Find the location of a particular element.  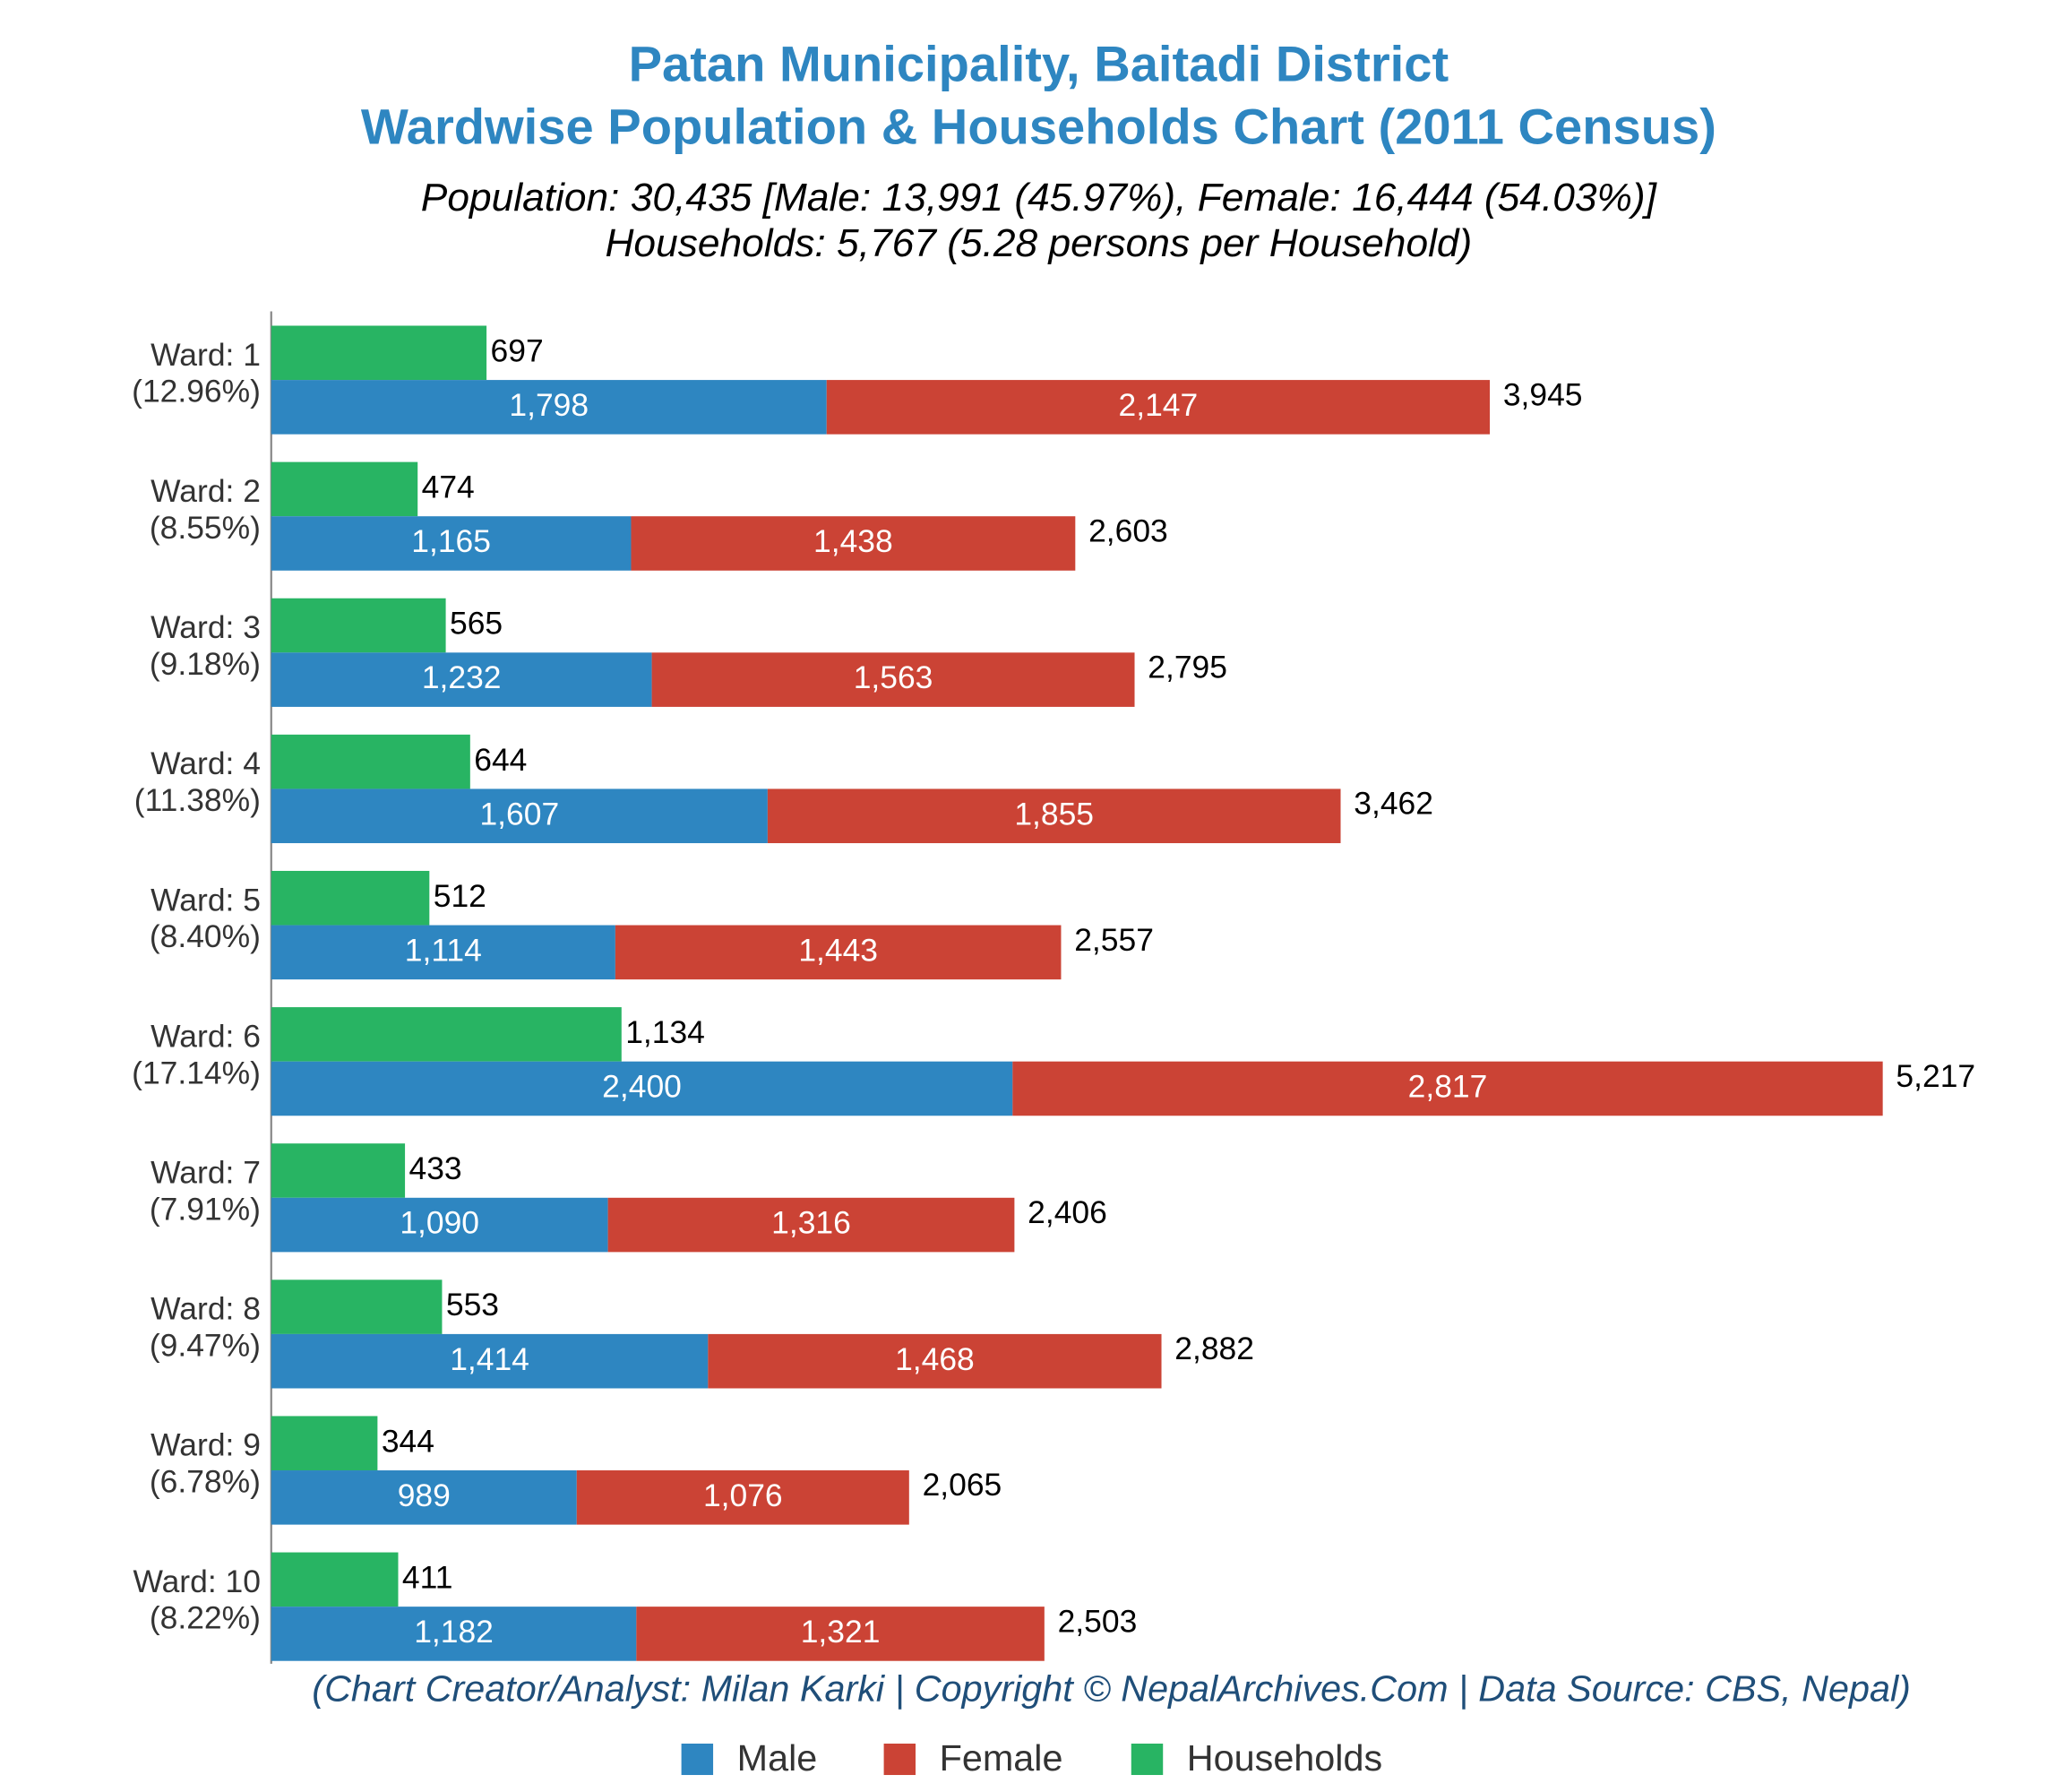

y-tick-label: Ward: 5 is located at coordinates (205, 900).